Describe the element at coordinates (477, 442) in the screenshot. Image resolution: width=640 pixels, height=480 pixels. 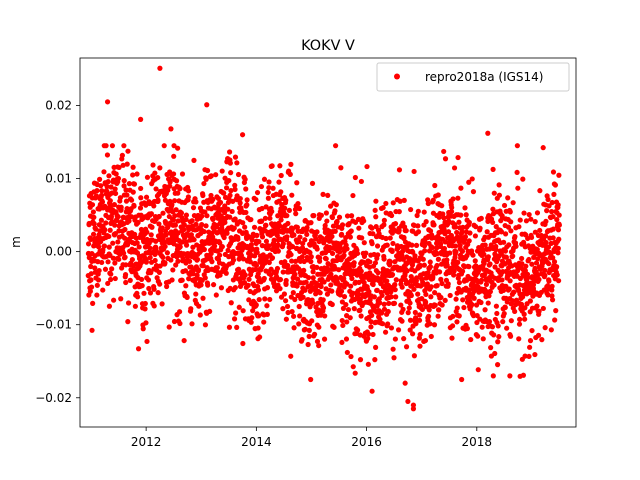
I see `x-tick-label: 2018` at that location.